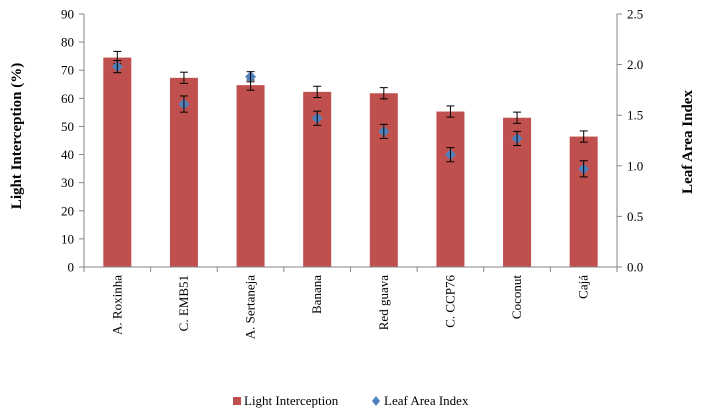 The width and height of the screenshot is (704, 414). I want to click on left-tick-label: 10, so click(67, 238).